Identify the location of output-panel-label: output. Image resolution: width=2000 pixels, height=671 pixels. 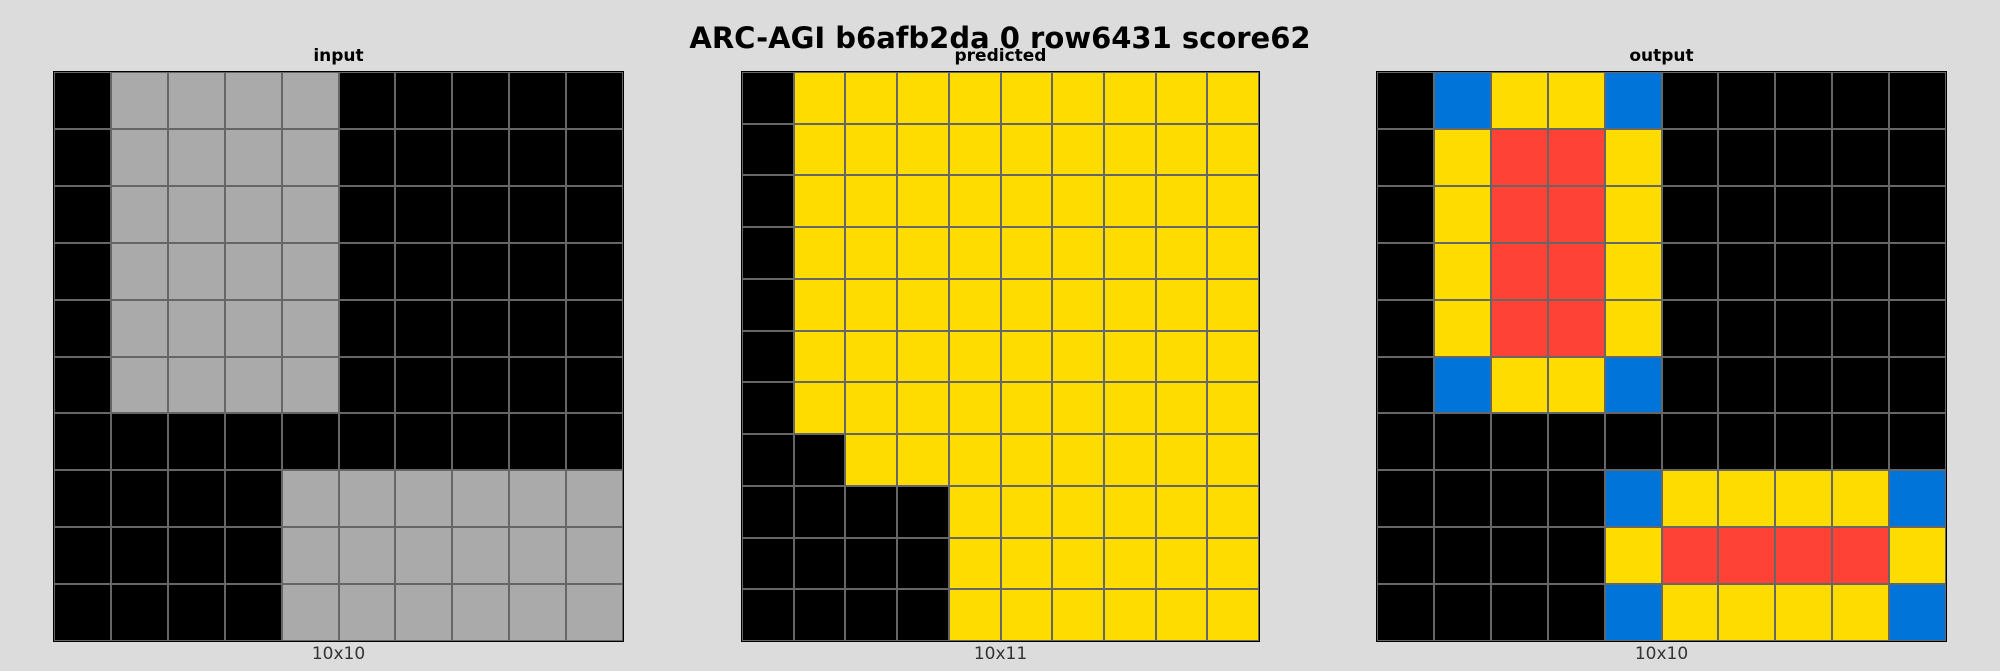
(1661, 56).